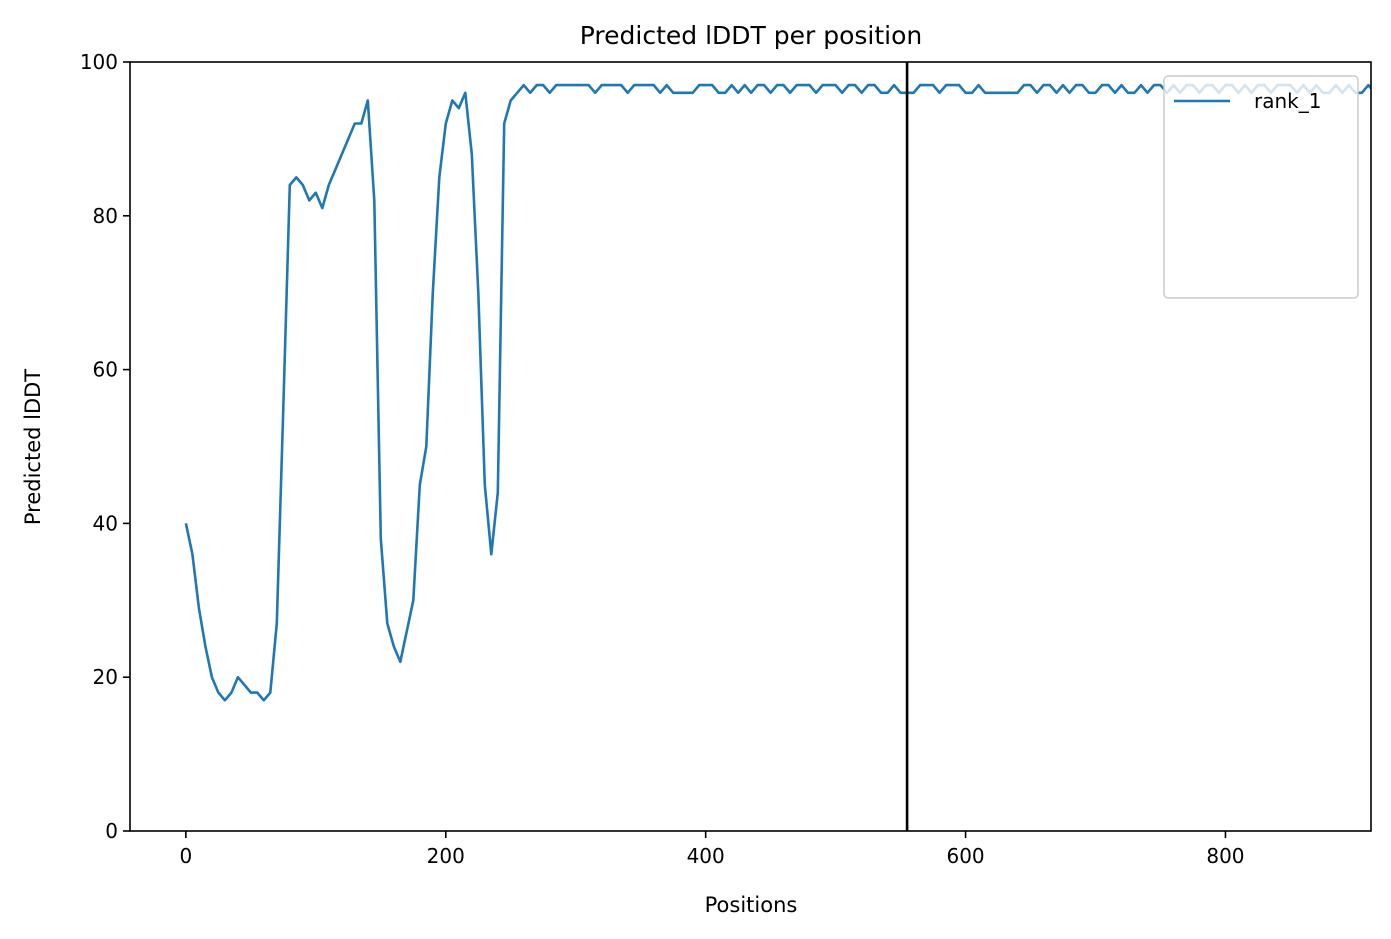  Describe the element at coordinates (105, 370) in the screenshot. I see `y-tick-label: 60` at that location.